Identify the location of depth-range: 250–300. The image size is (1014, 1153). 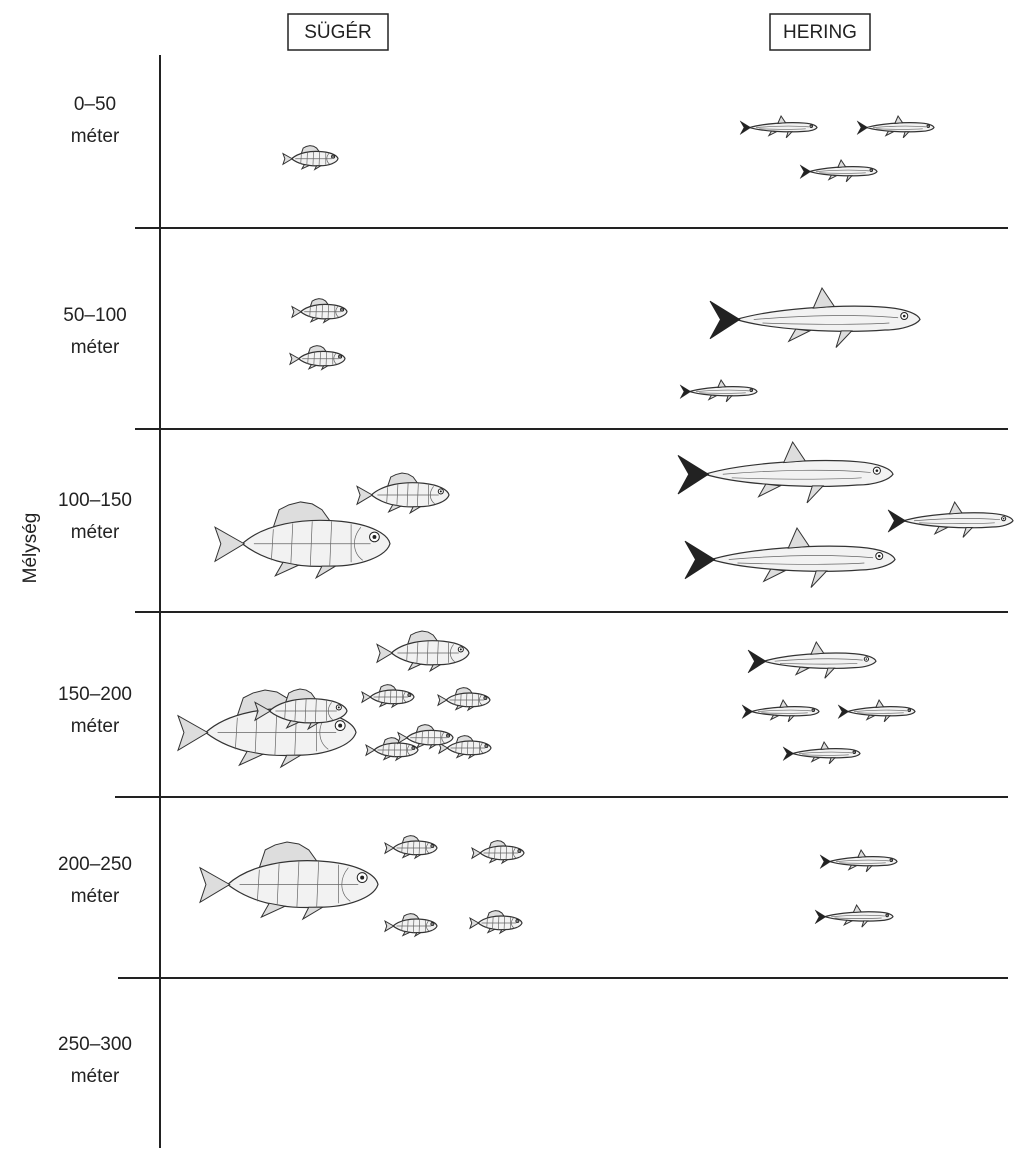
(95, 1044).